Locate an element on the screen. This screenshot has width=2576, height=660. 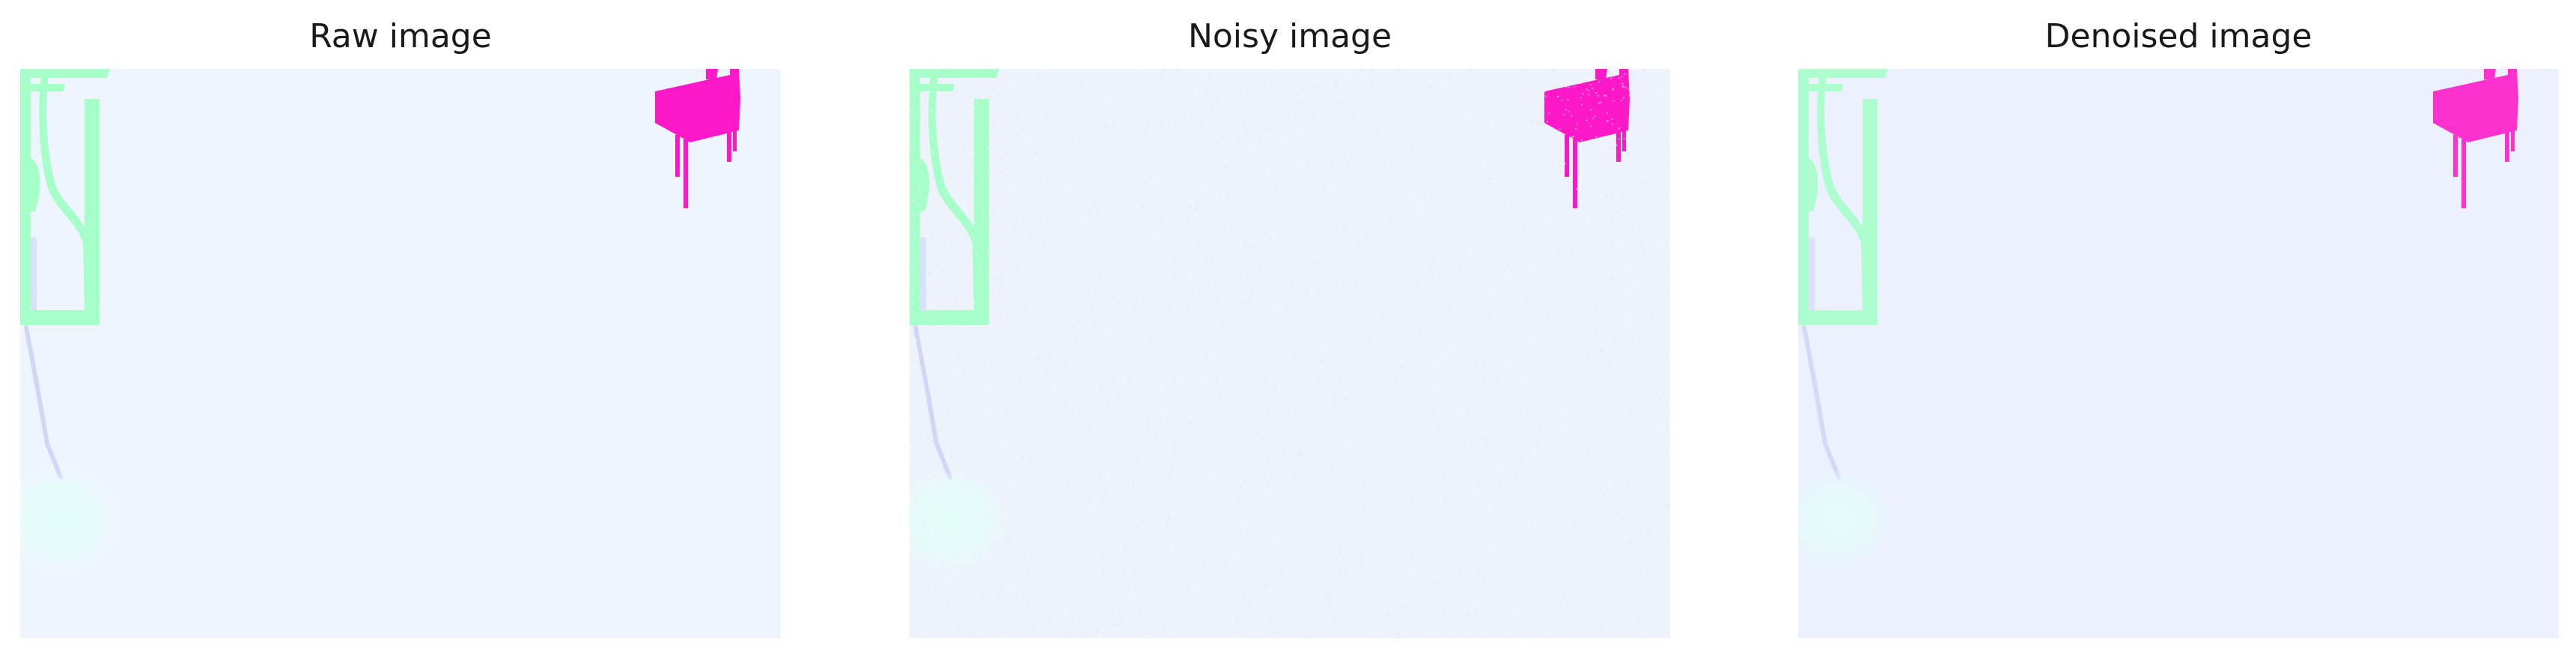
panel-title-denoised: Denoised image is located at coordinates (2178, 36).